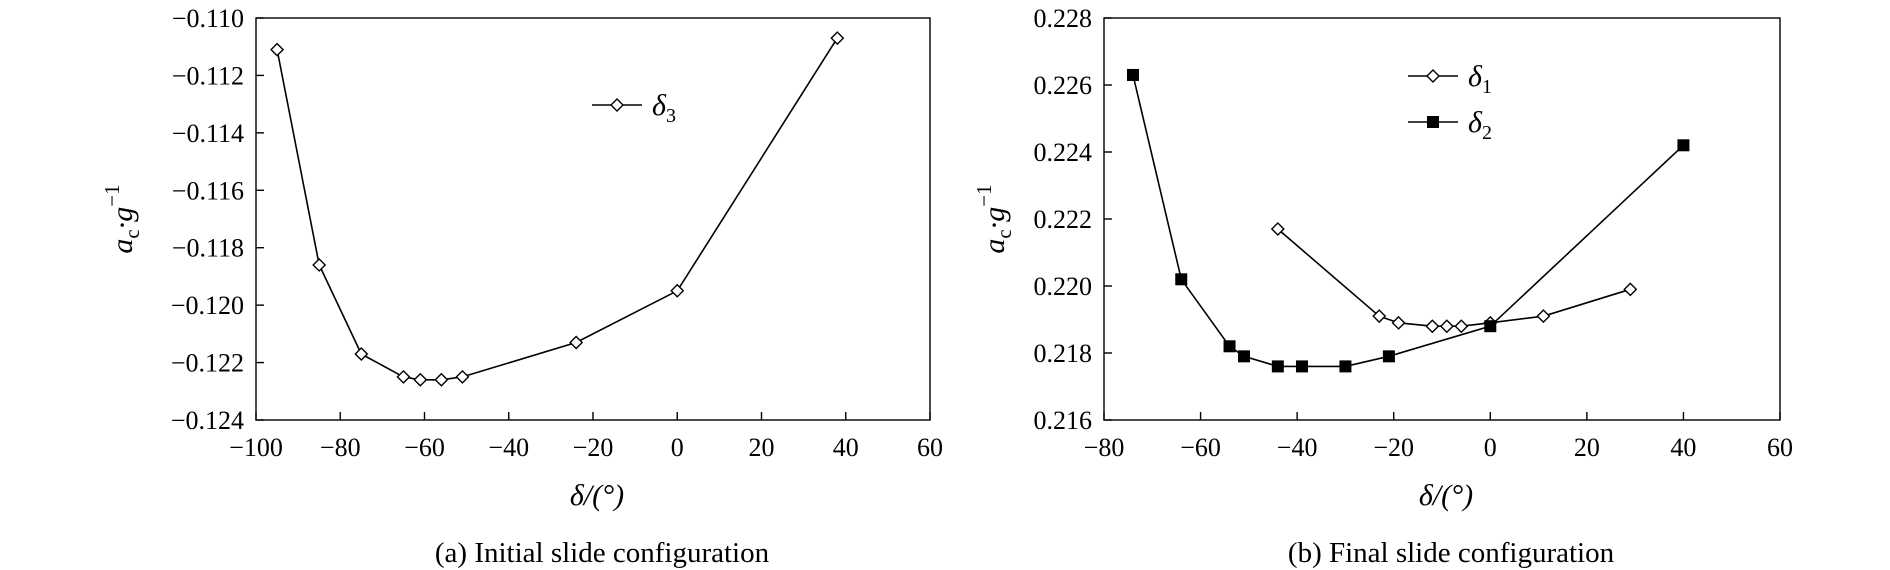  Describe the element at coordinates (208, 133) in the screenshot. I see `y-tick-label: −0.114` at that location.